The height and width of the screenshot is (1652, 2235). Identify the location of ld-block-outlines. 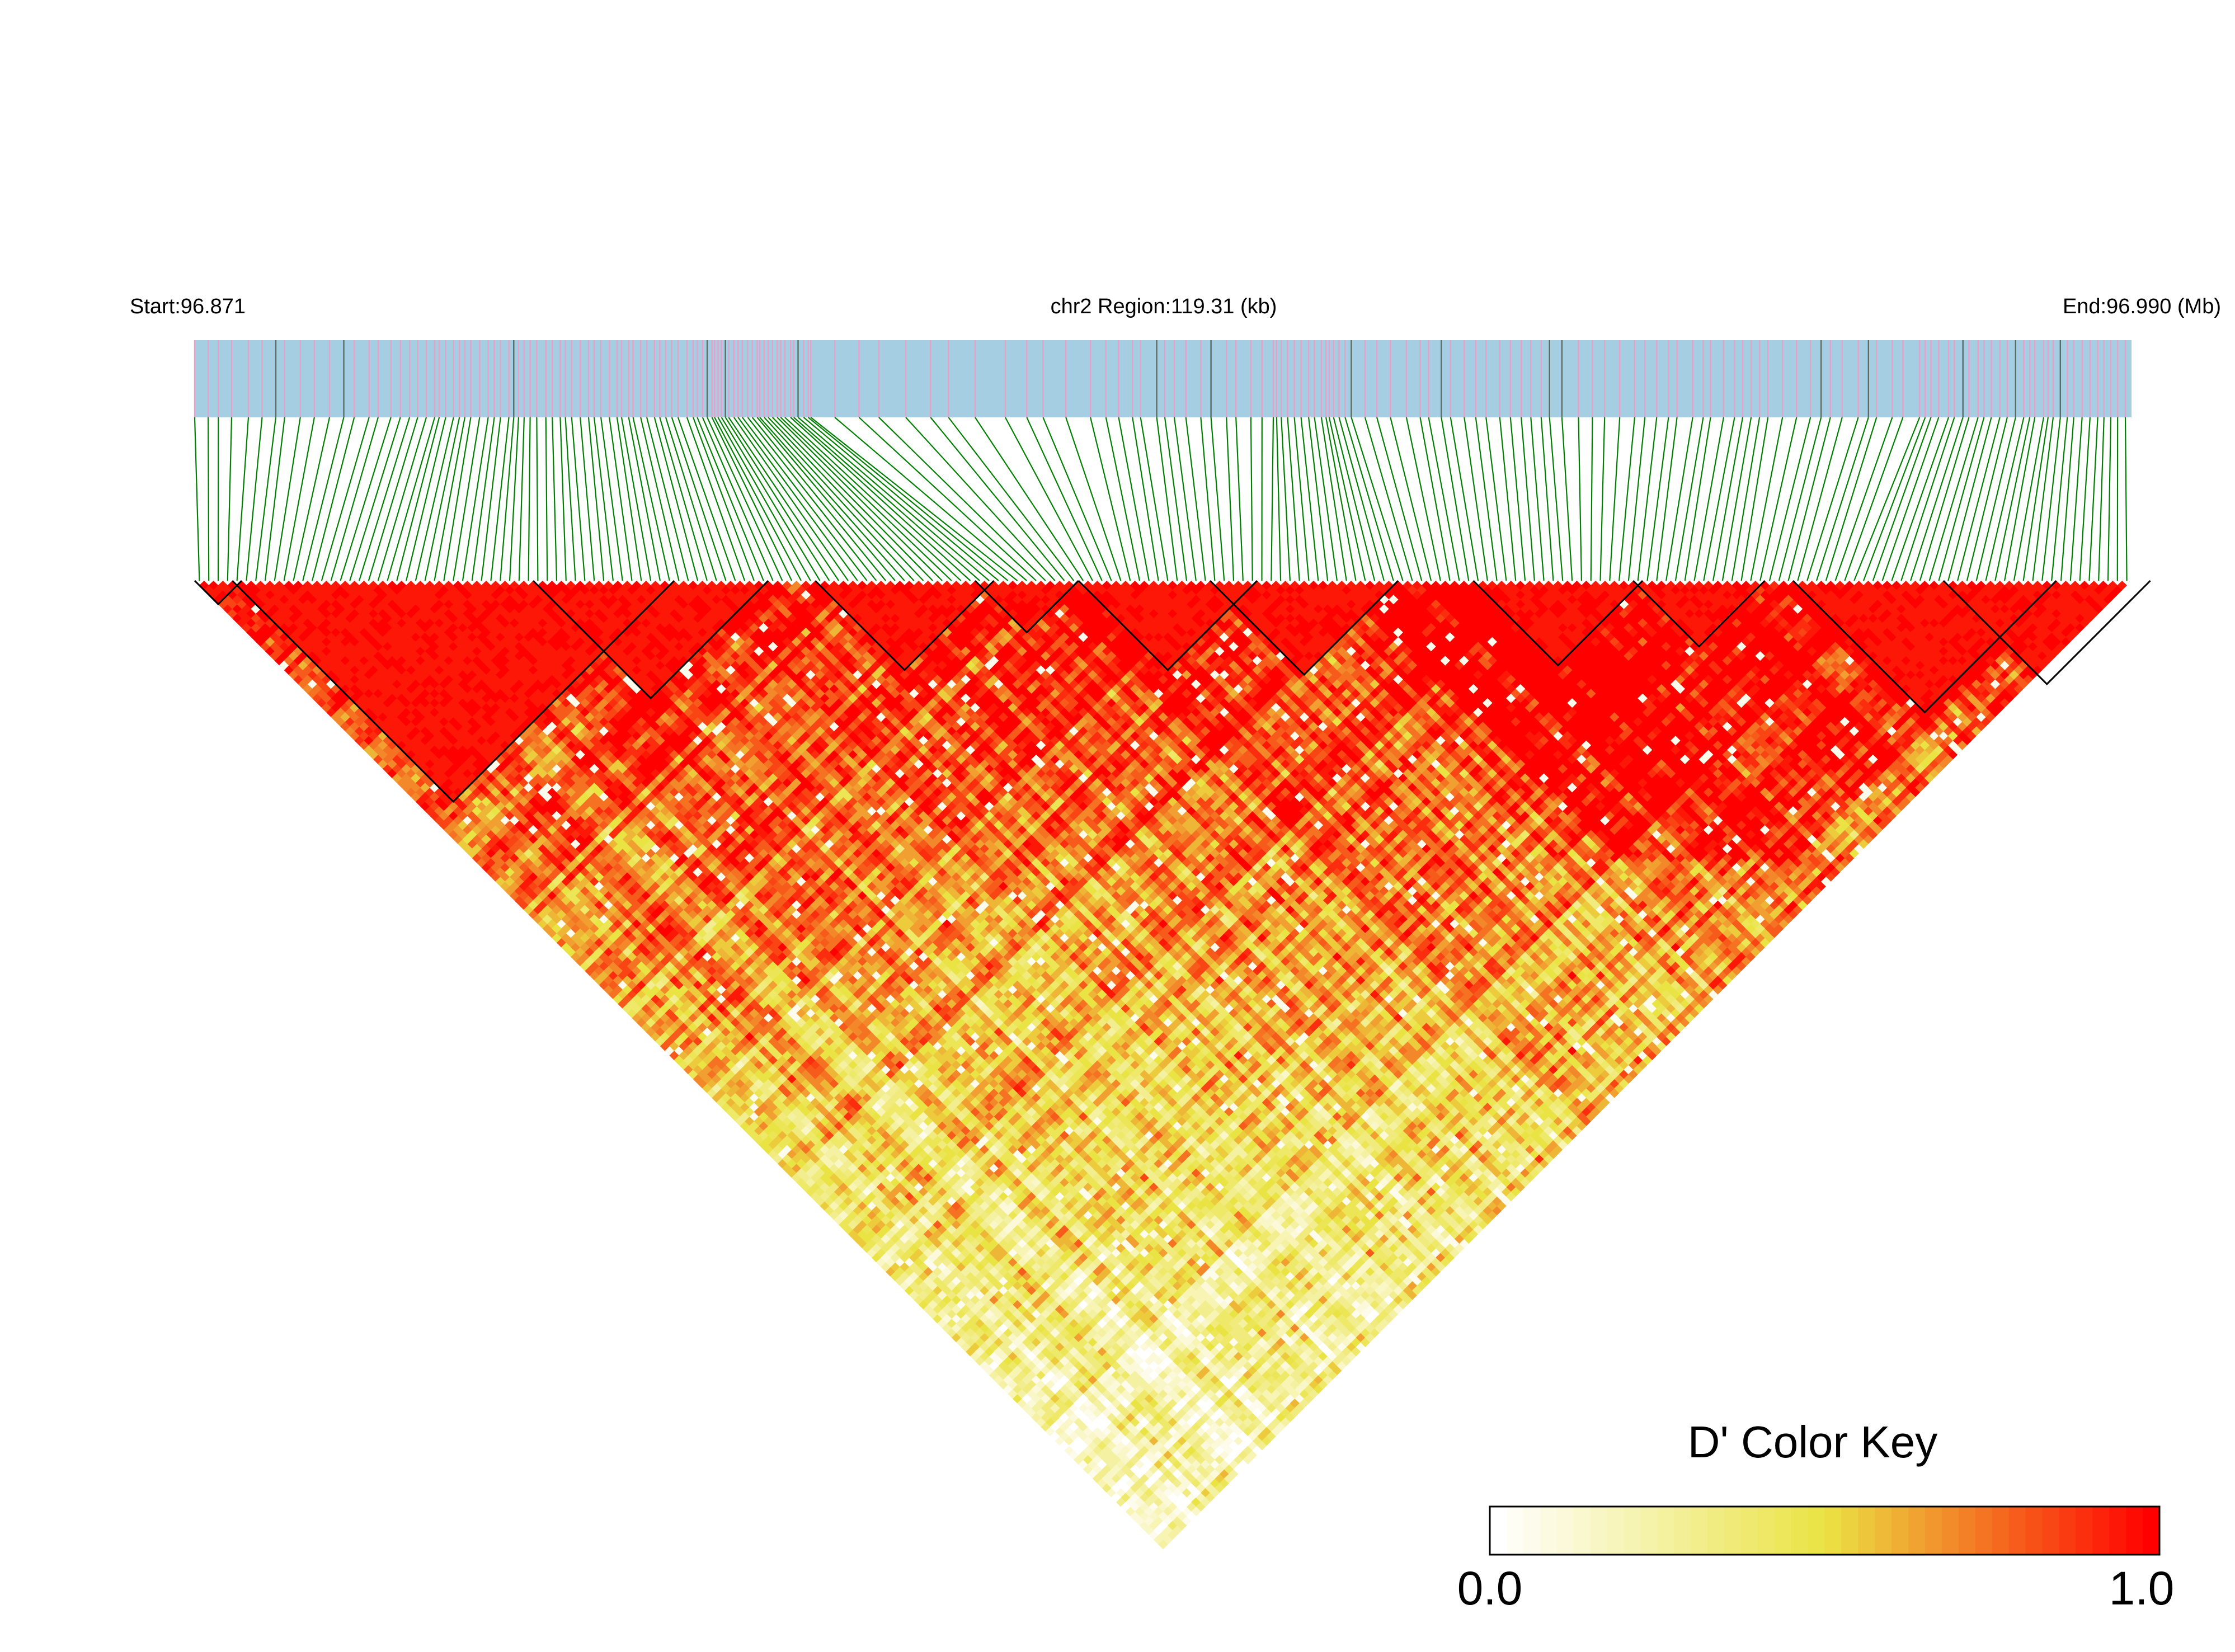
(1172, 691).